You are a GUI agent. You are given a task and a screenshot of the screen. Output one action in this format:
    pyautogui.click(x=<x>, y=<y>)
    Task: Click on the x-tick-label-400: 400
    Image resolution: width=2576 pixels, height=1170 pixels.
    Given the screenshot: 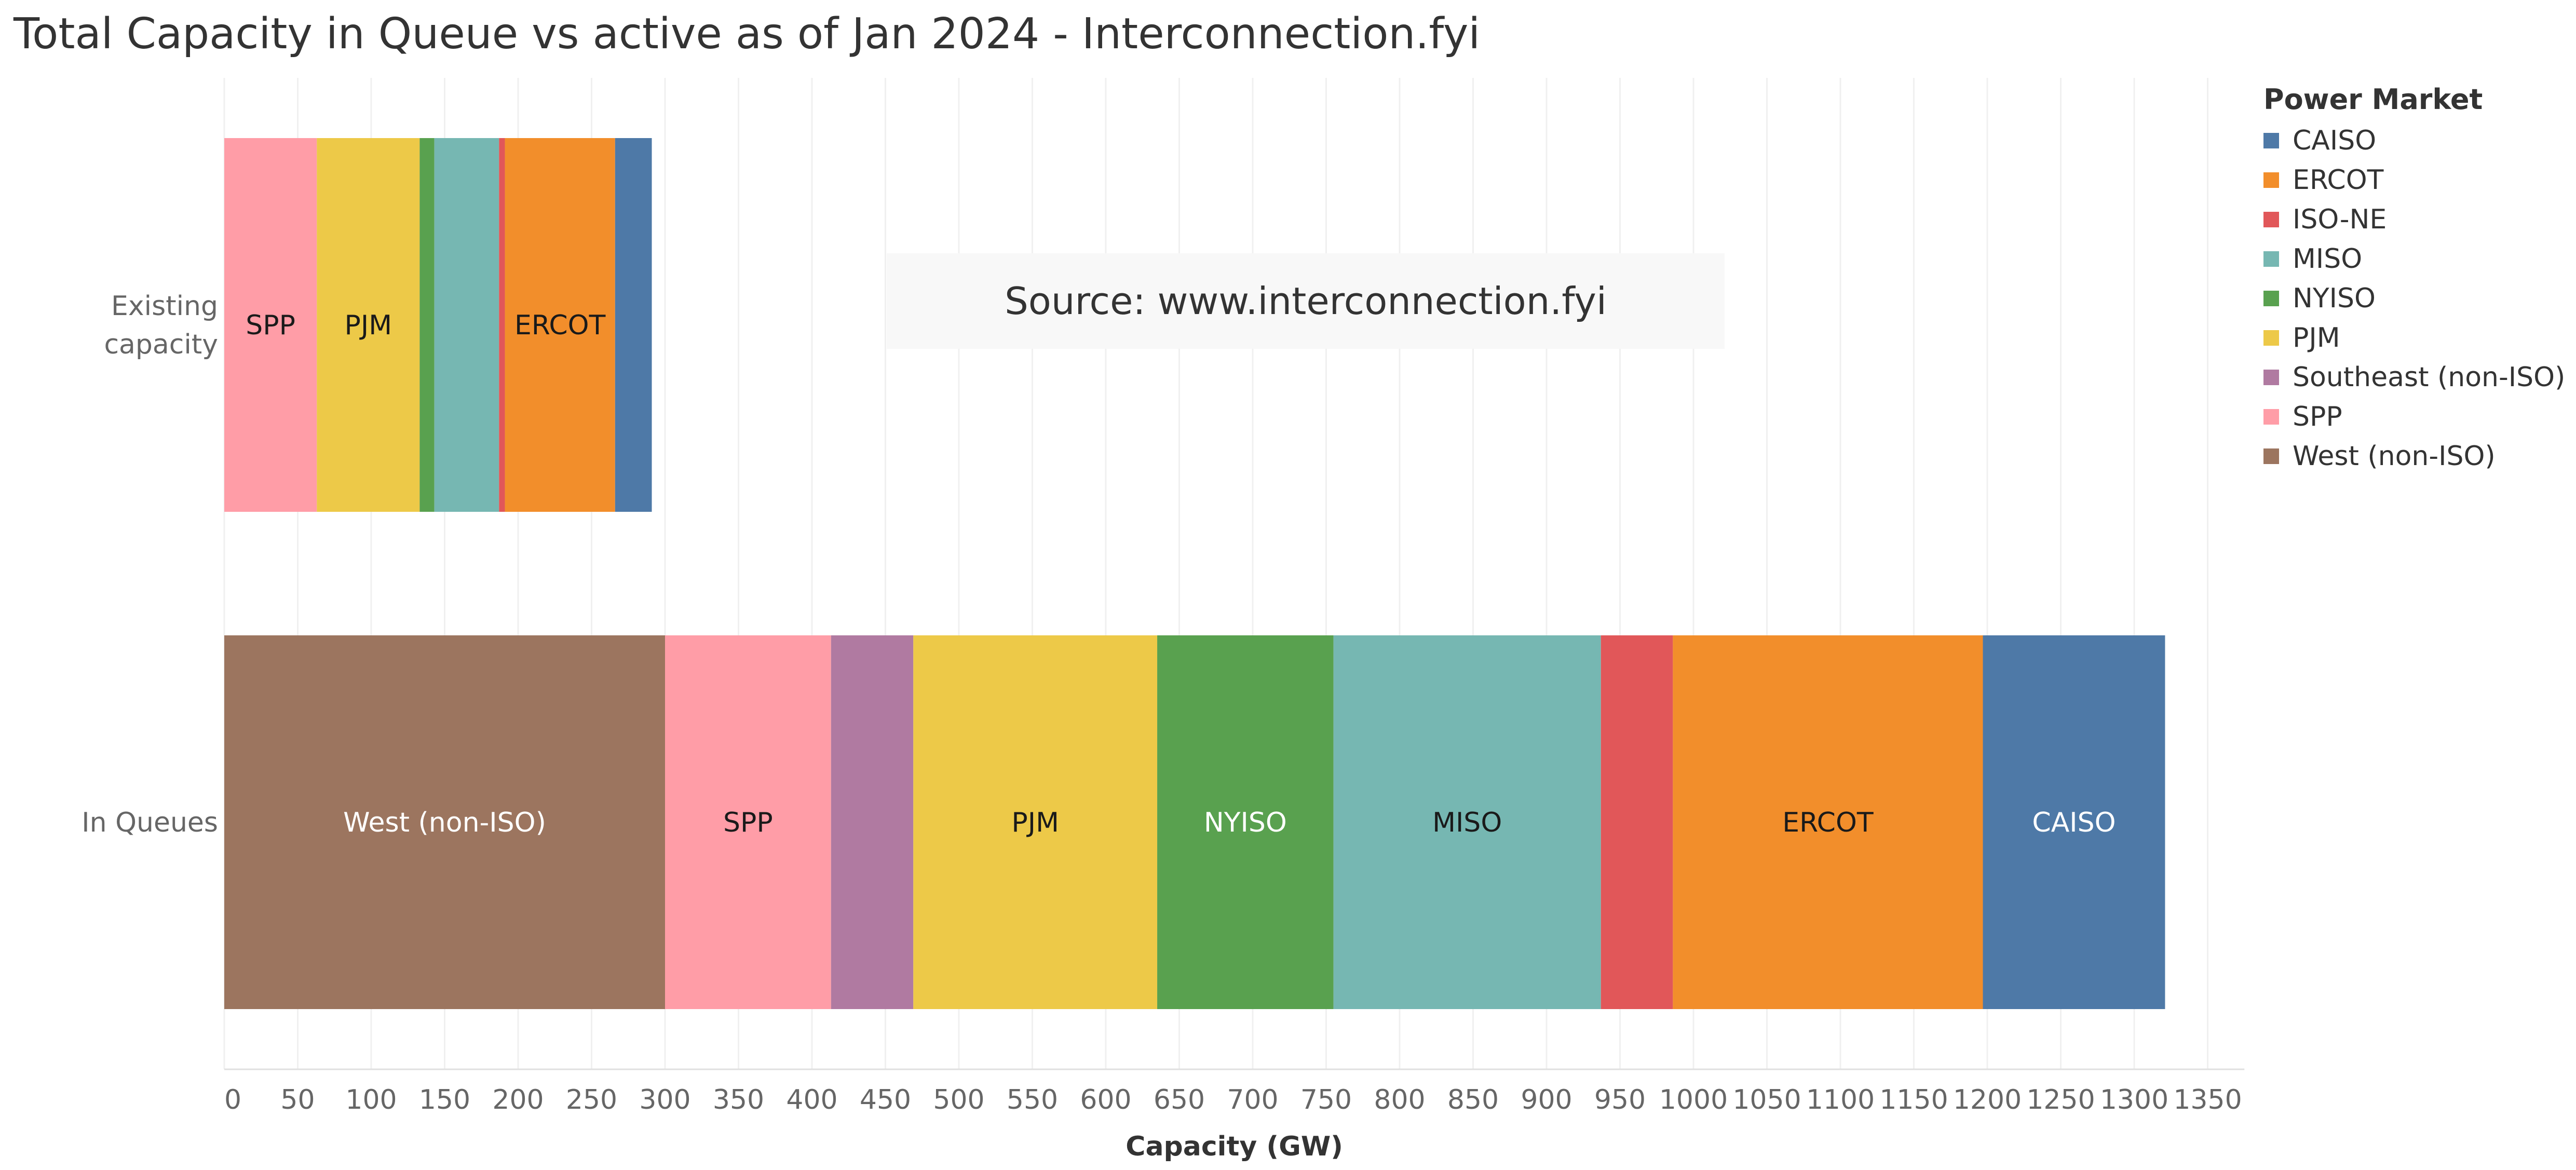 What is the action you would take?
    pyautogui.click(x=811, y=1099)
    